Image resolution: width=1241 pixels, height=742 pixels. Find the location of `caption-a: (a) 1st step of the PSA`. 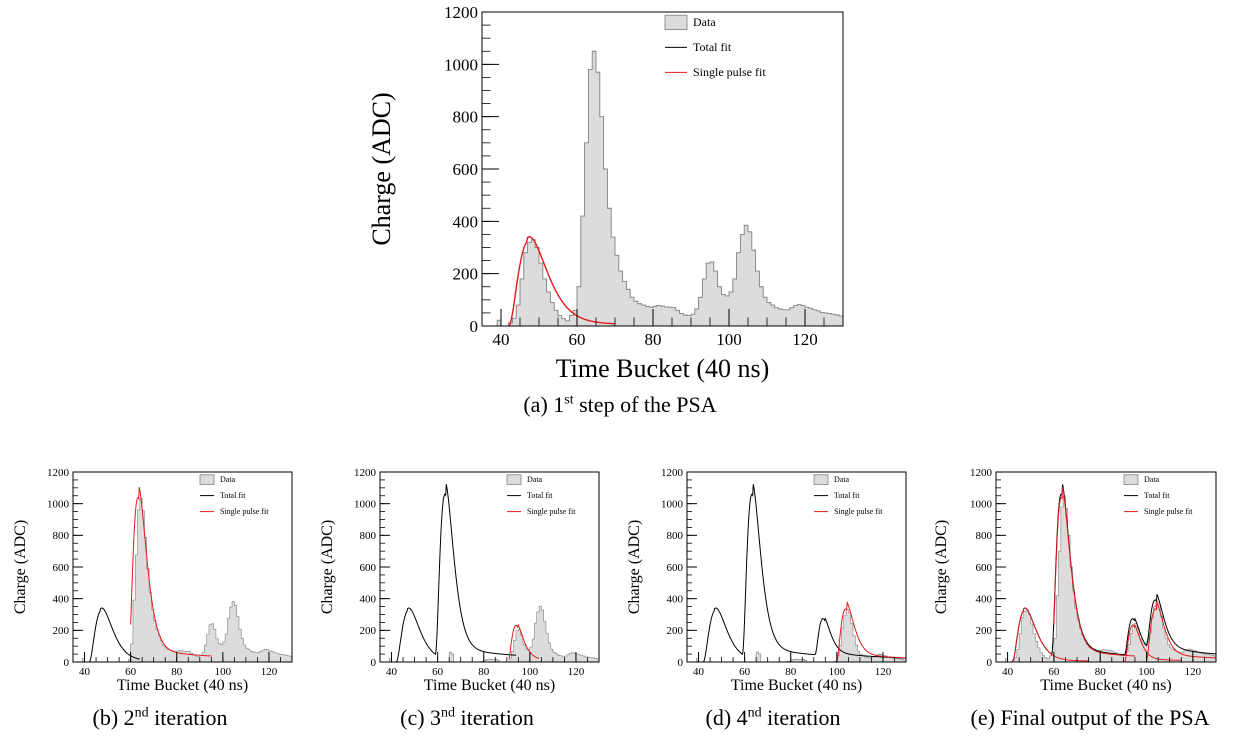

caption-a: (a) 1st step of the PSA is located at coordinates (620, 404).